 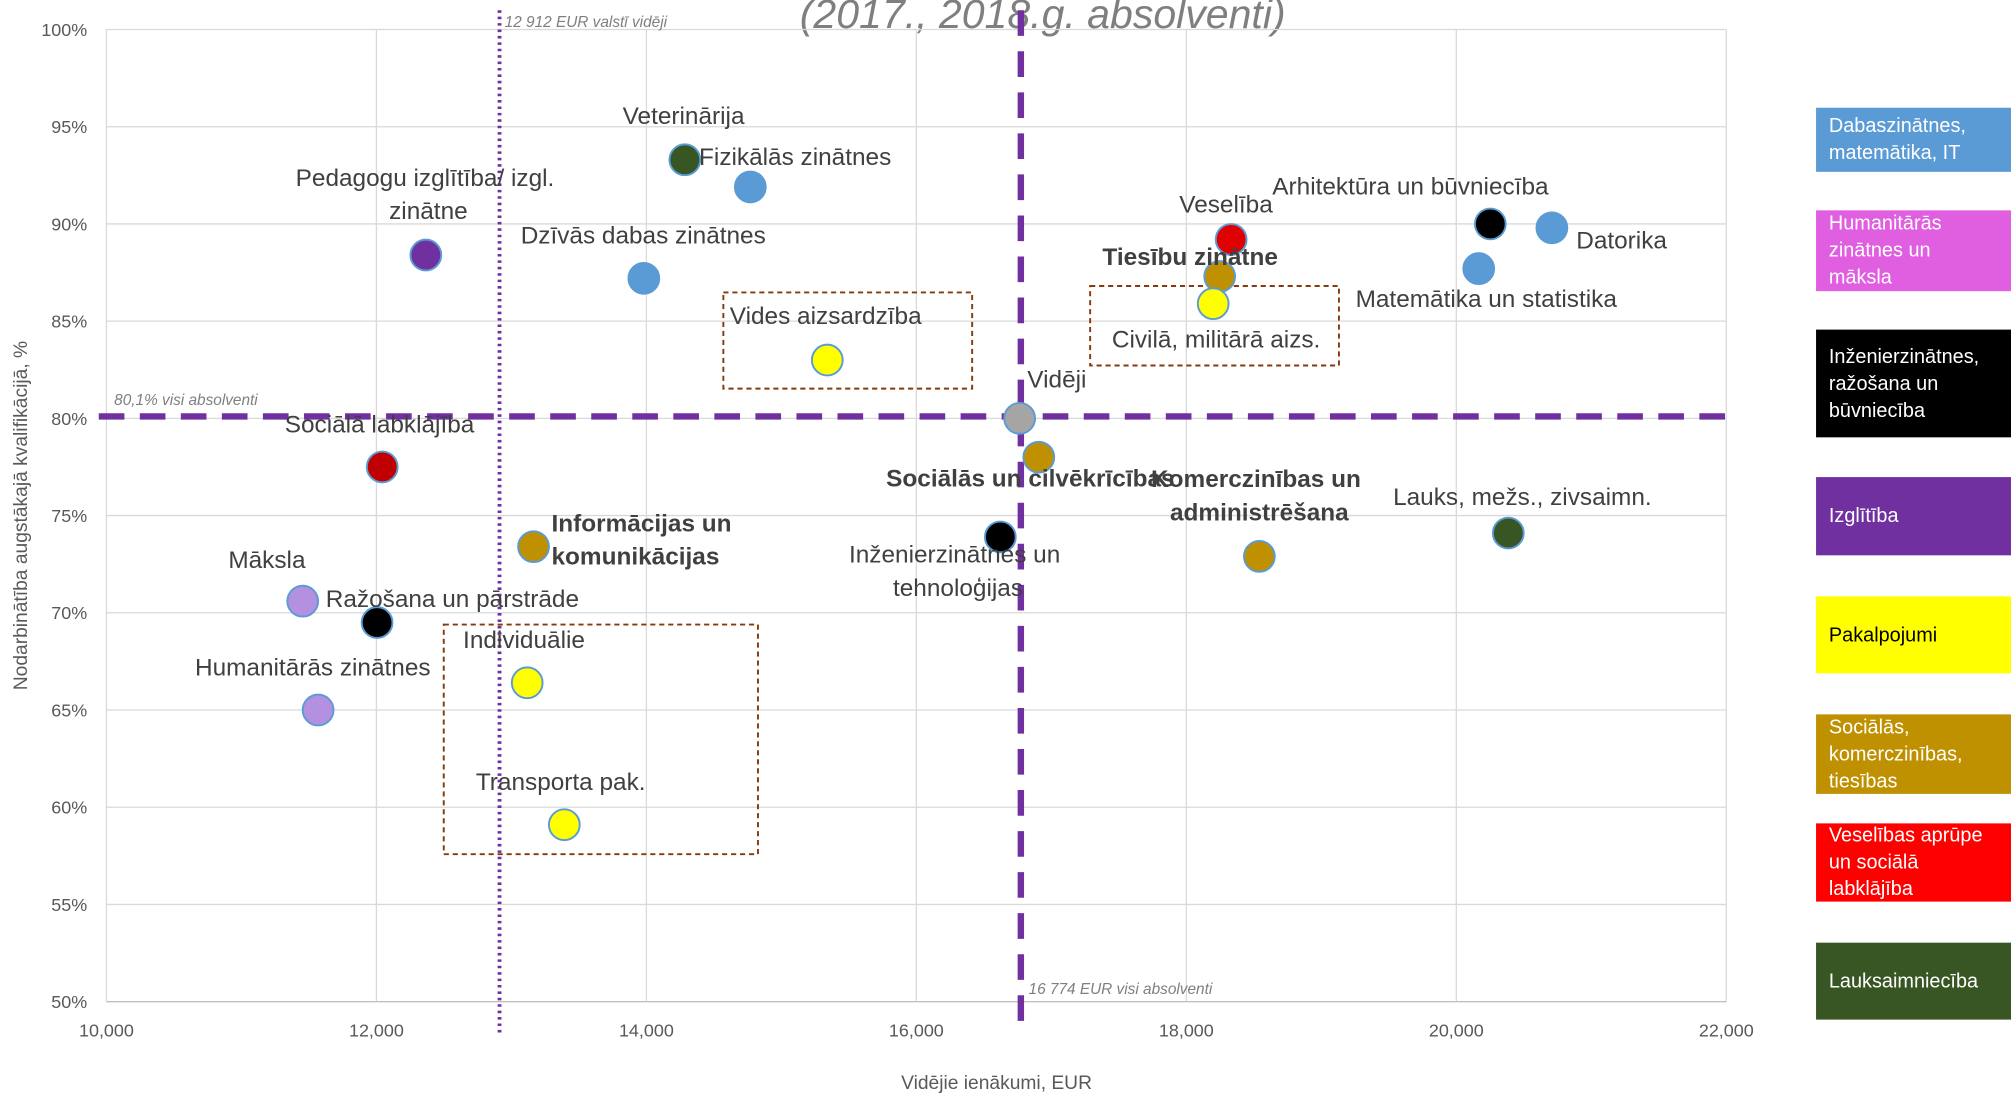 I want to click on legend-entry: Pakalpojumi, so click(x=1883, y=634).